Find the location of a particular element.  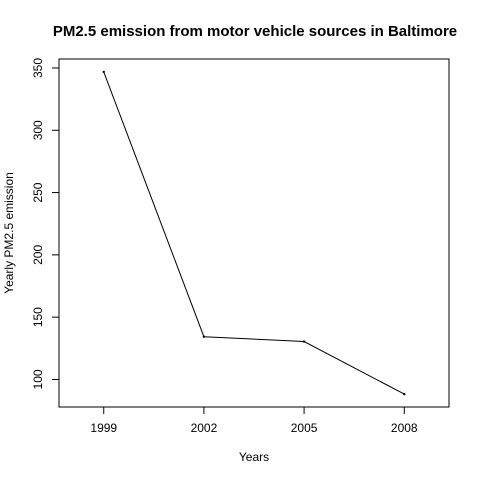

y-tick-label: 100 is located at coordinates (38, 379).